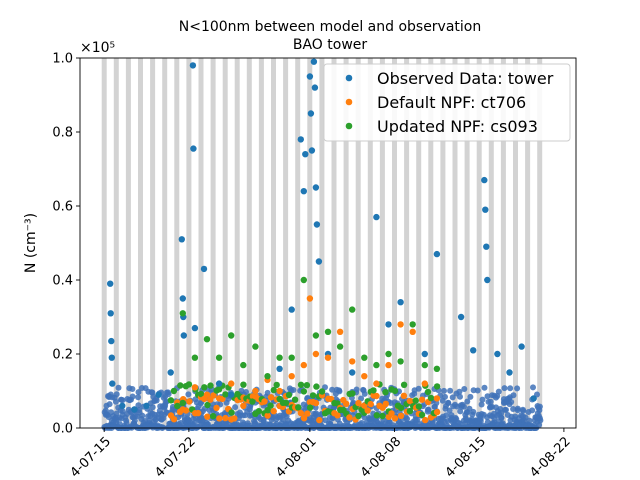 The height and width of the screenshot is (480, 640). I want to click on chart-title-line1: N<100nm between model and observation, so click(330, 27).